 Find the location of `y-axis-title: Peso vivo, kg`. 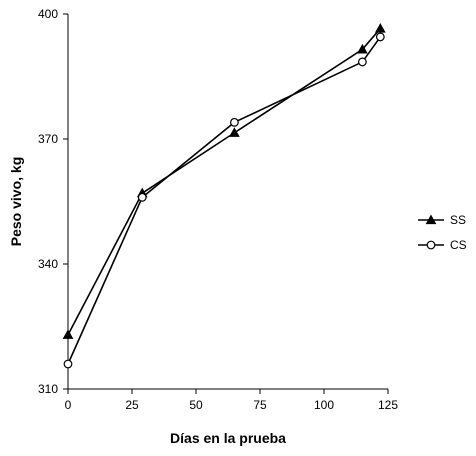

y-axis-title: Peso vivo, kg is located at coordinates (16, 201).